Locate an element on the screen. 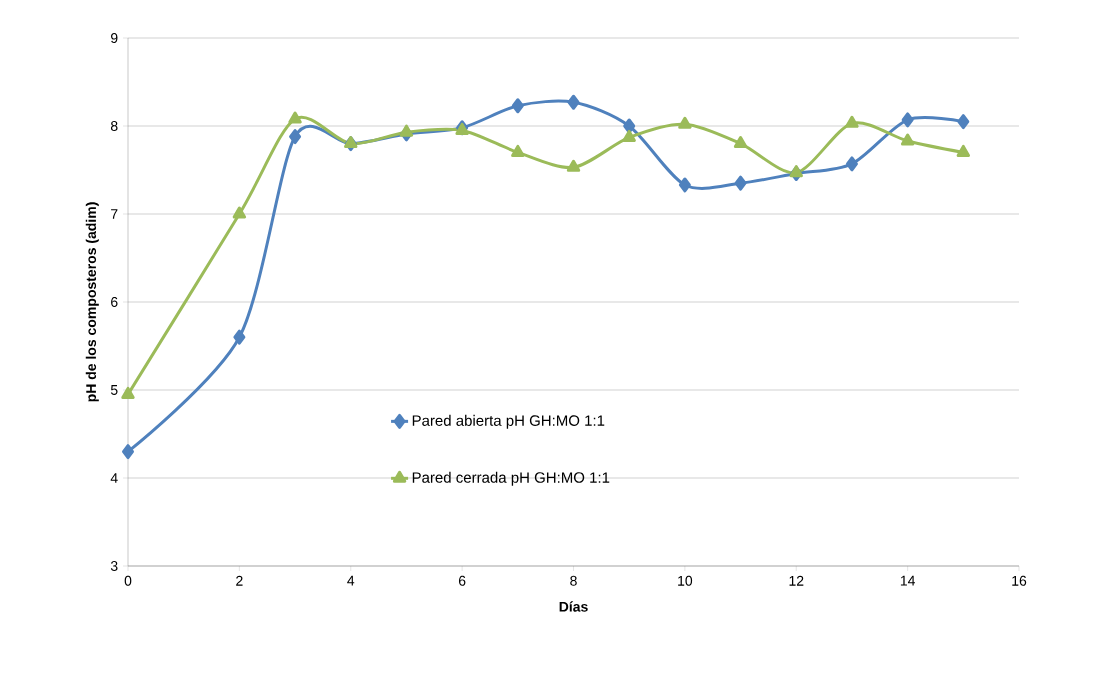 Image resolution: width=1099 pixels, height=679 pixels. y-tick-label: 3 is located at coordinates (114, 566).